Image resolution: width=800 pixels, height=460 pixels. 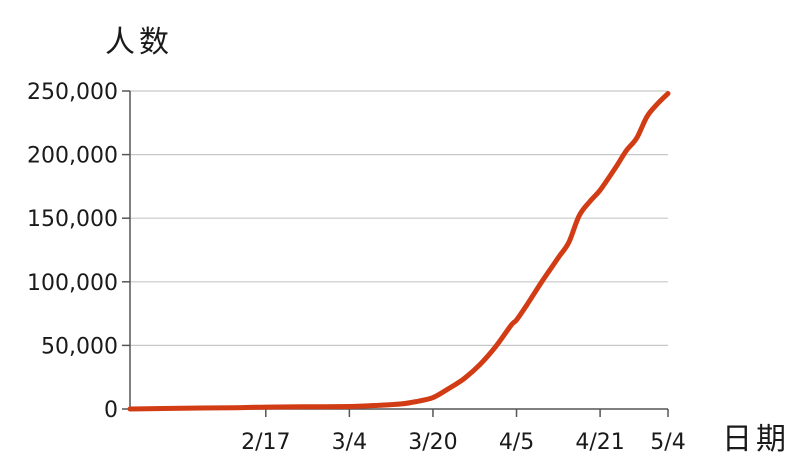 What do you see at coordinates (72, 156) in the screenshot?
I see `y-tick-label: 200,000` at bounding box center [72, 156].